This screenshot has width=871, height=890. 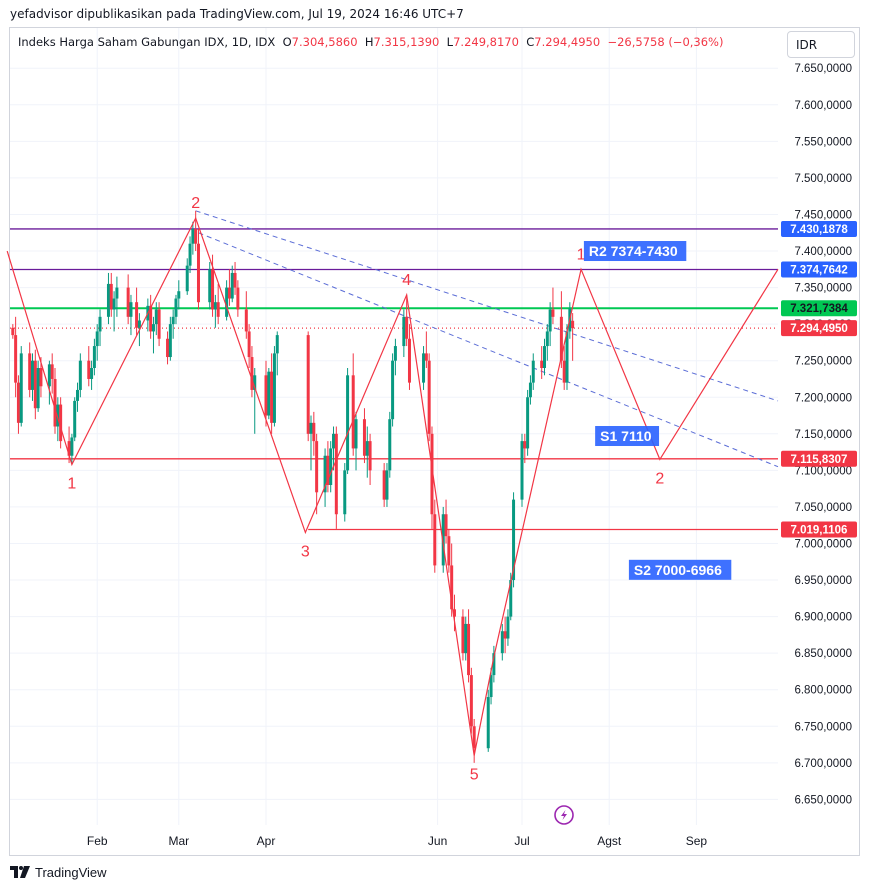 What do you see at coordinates (71, 872) in the screenshot?
I see `footer-brand: TradingView` at bounding box center [71, 872].